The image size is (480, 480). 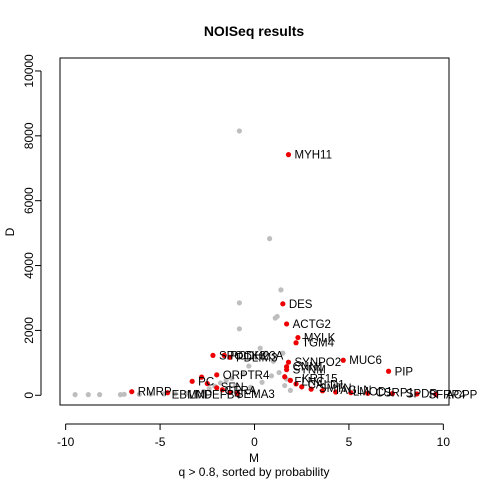 I want to click on gene-label: SMTN, so click(x=335, y=389).